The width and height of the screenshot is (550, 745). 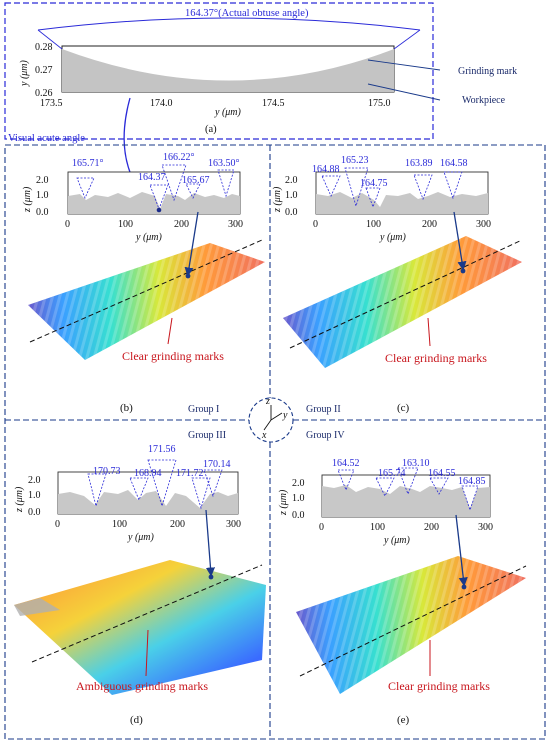 I want to click on workpiece-leader, so click(x=404, y=92).